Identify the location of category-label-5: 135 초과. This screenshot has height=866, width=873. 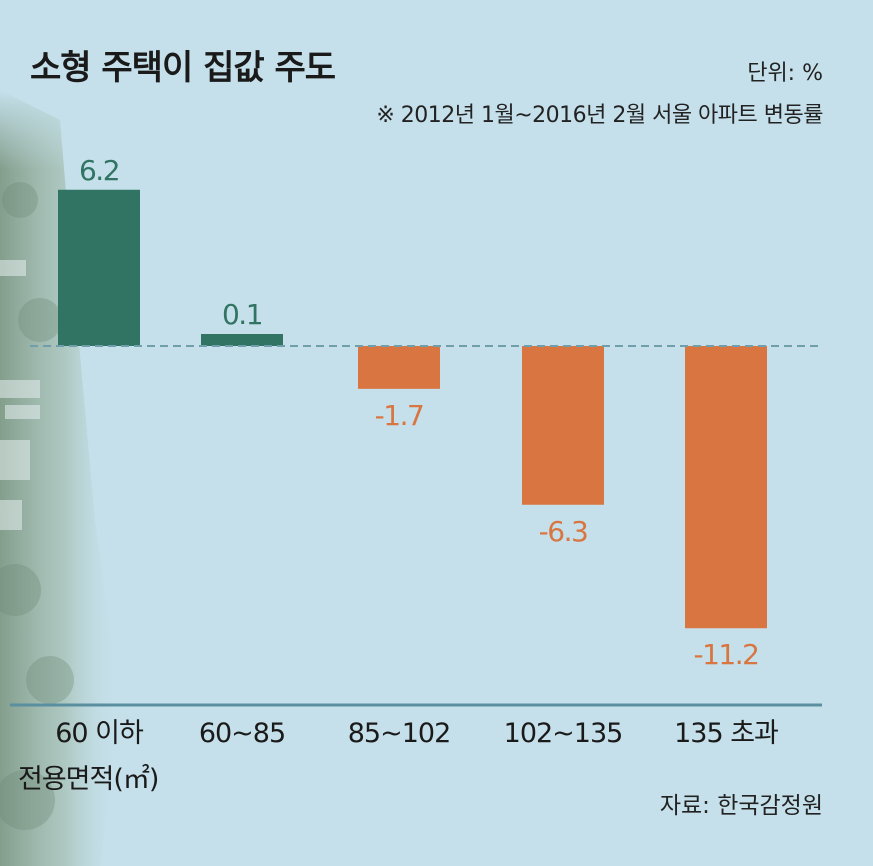
(726, 733).